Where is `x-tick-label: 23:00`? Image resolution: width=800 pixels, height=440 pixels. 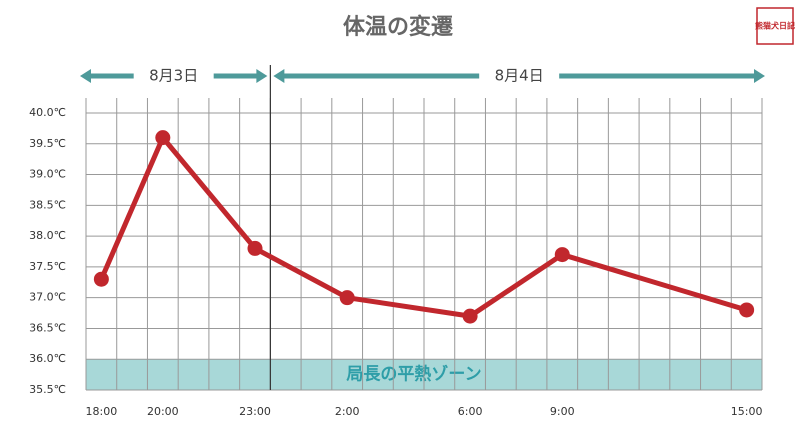
x-tick-label: 23:00 is located at coordinates (255, 411).